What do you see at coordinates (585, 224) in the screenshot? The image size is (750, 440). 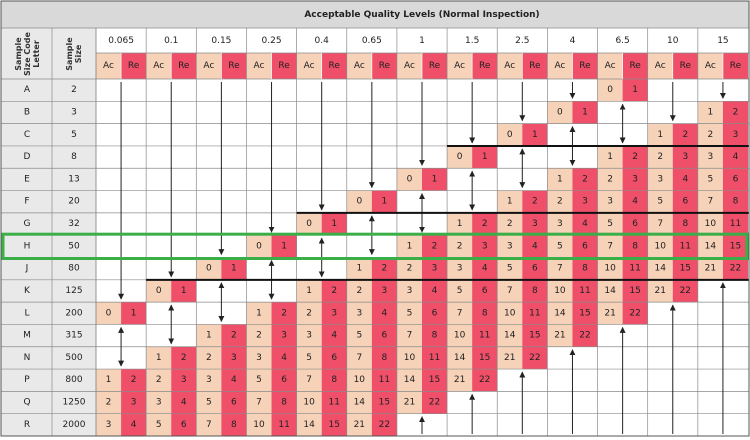 I see `re-value: 4` at bounding box center [585, 224].